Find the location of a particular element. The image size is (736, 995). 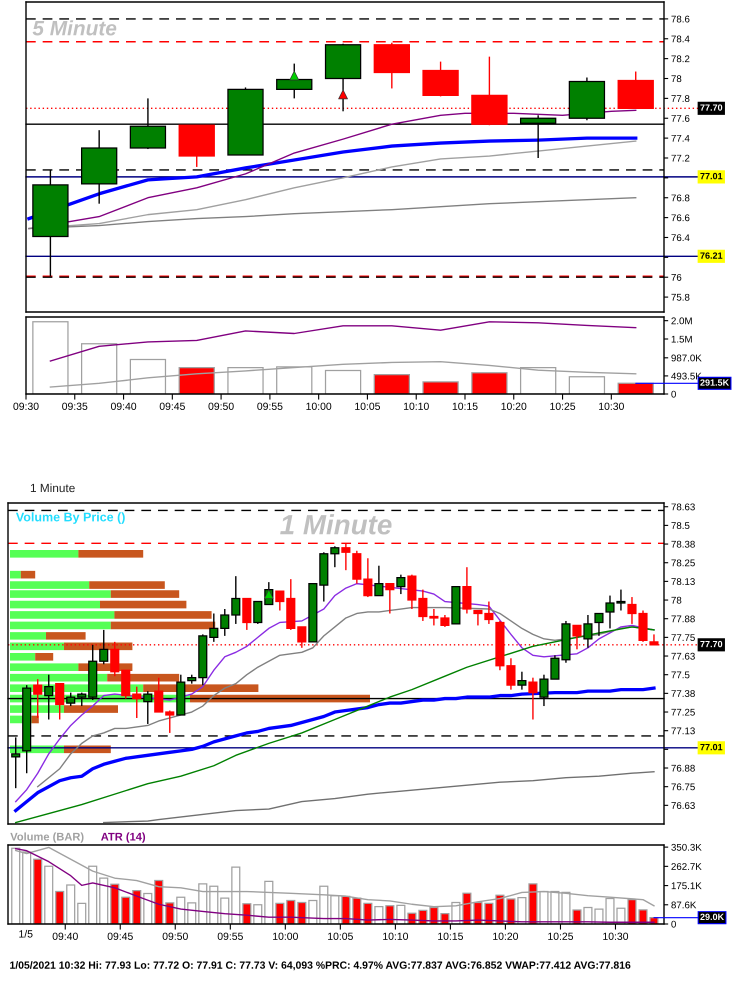

y-tick-label: 76.88 is located at coordinates (683, 768).